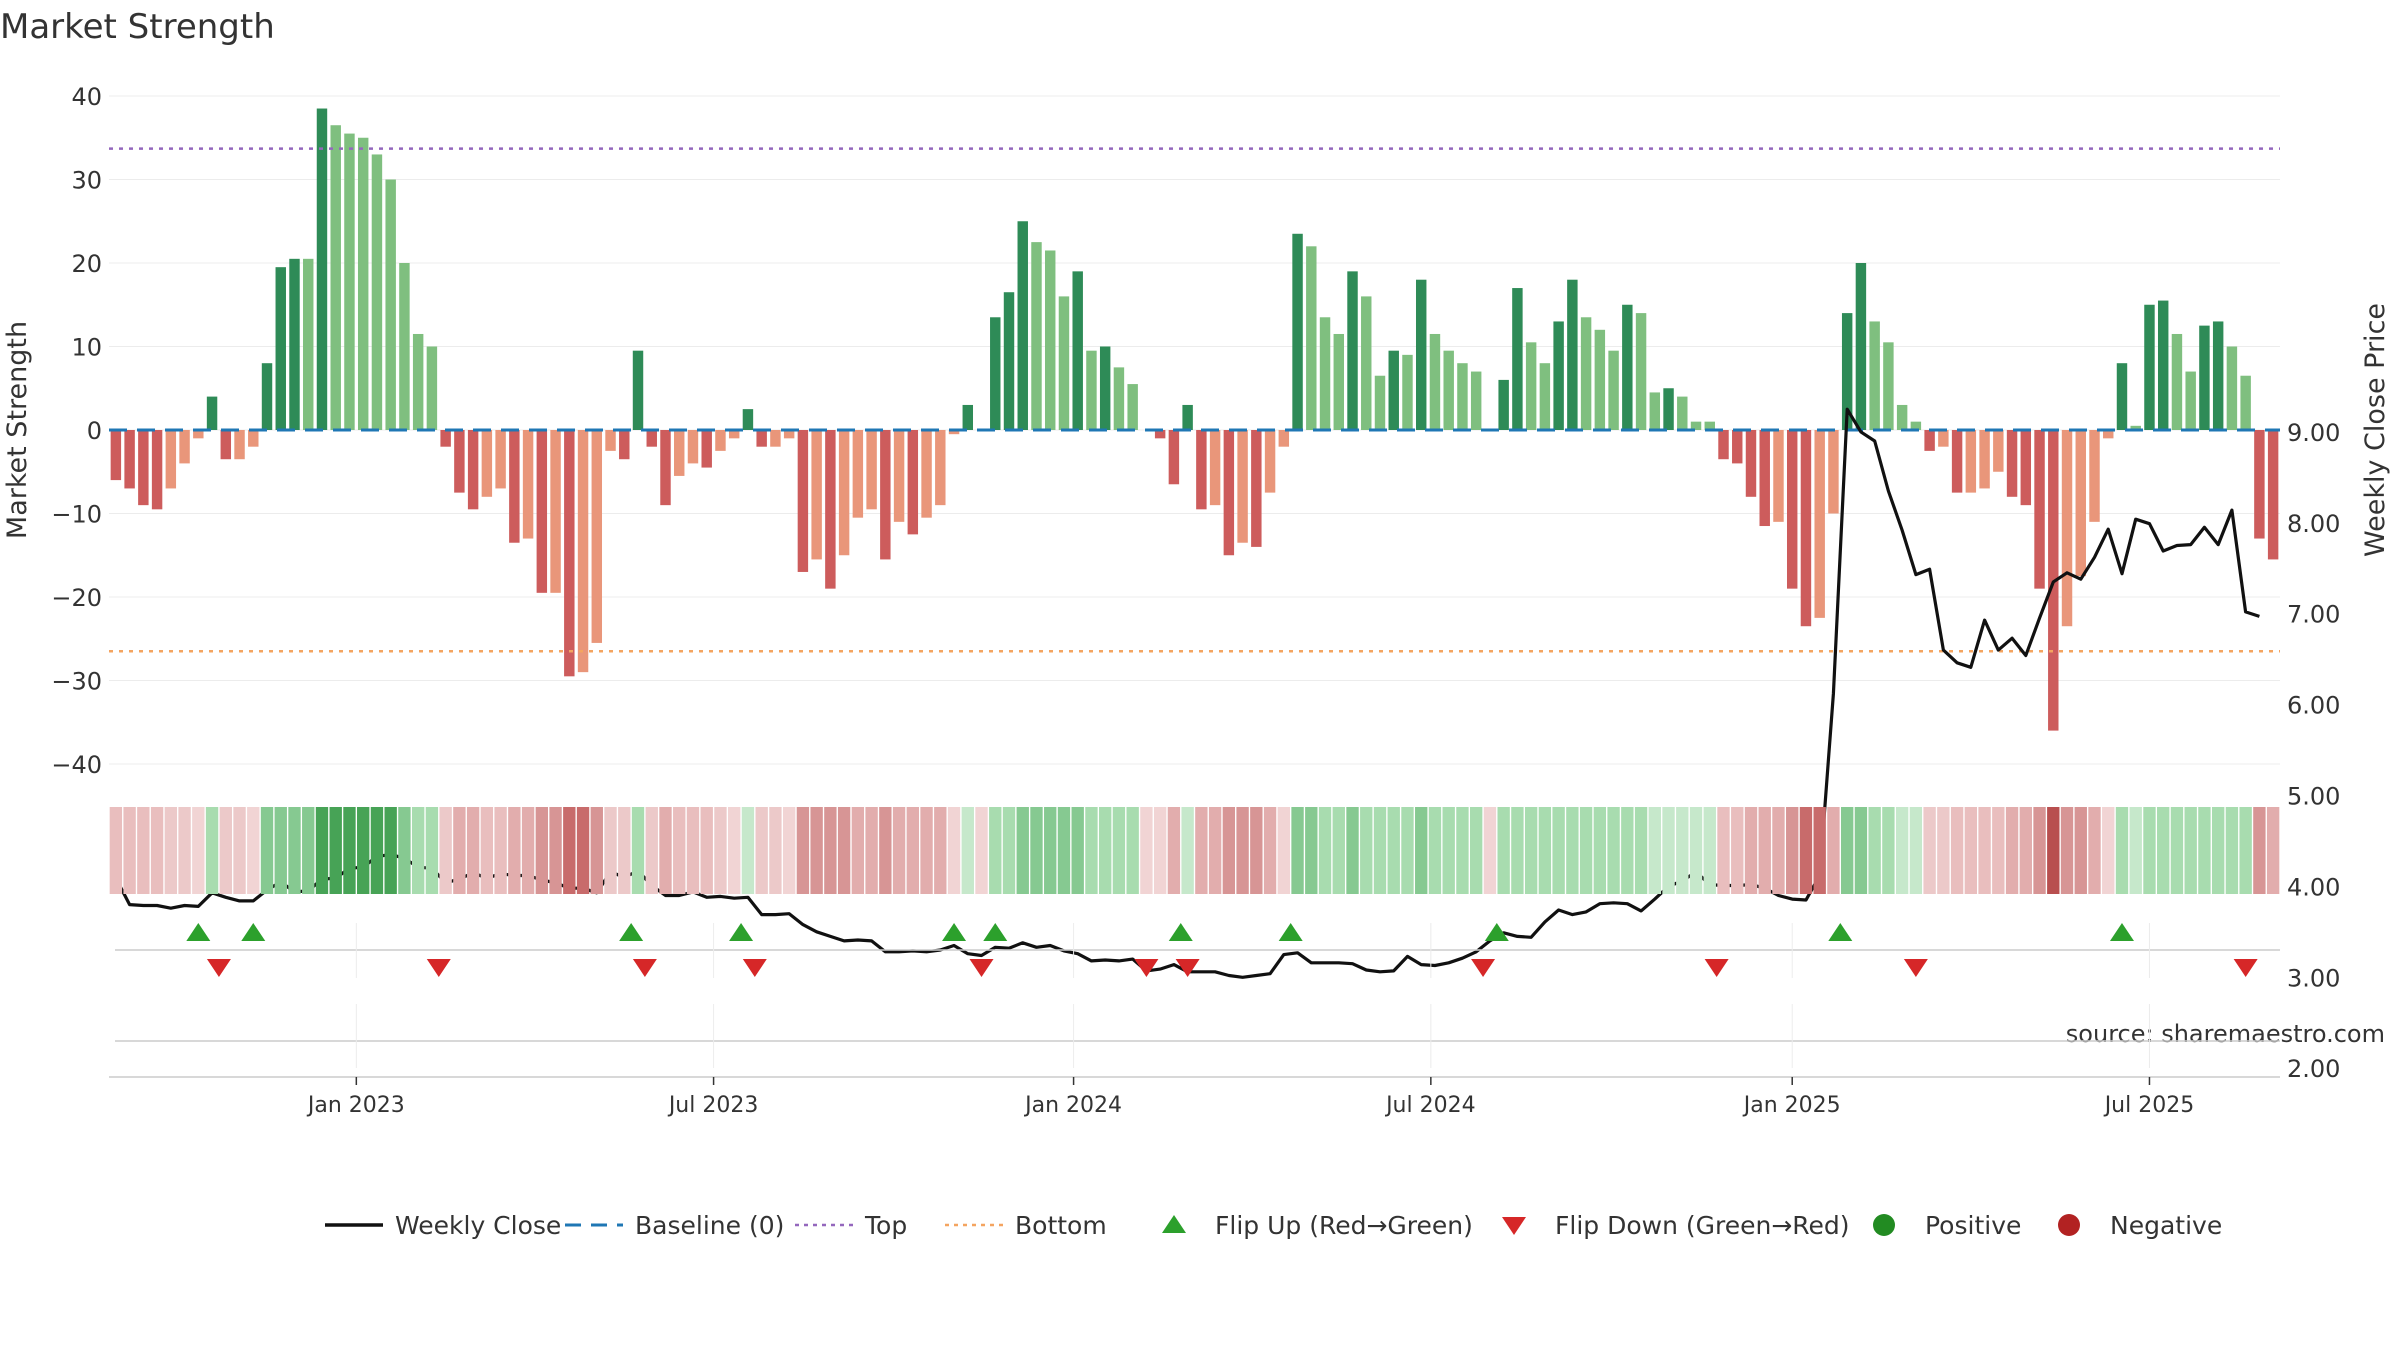 This screenshot has height=1350, width=2400. Describe the element at coordinates (1174, 1224) in the screenshot. I see `legend-swatch` at that location.